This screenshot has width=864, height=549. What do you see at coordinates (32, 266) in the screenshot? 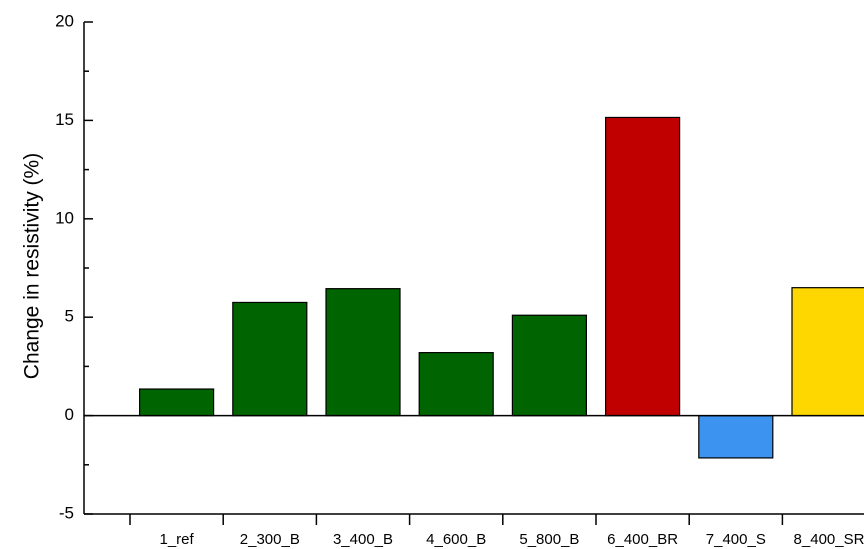
I see `y-axis-title: Change in resistivity (%)` at bounding box center [32, 266].